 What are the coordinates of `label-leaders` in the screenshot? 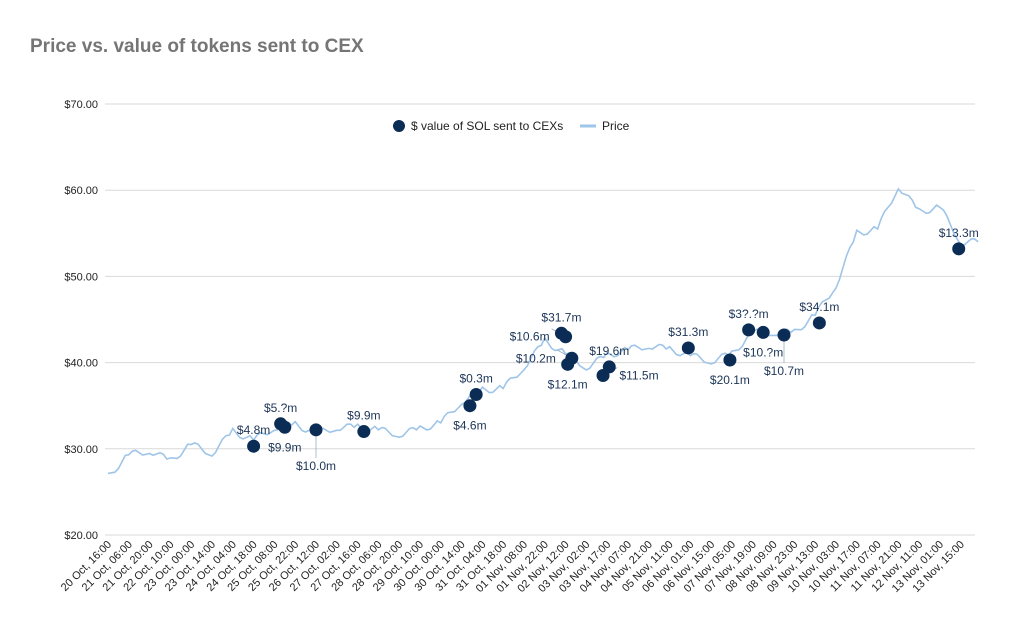 It's located at (550, 393).